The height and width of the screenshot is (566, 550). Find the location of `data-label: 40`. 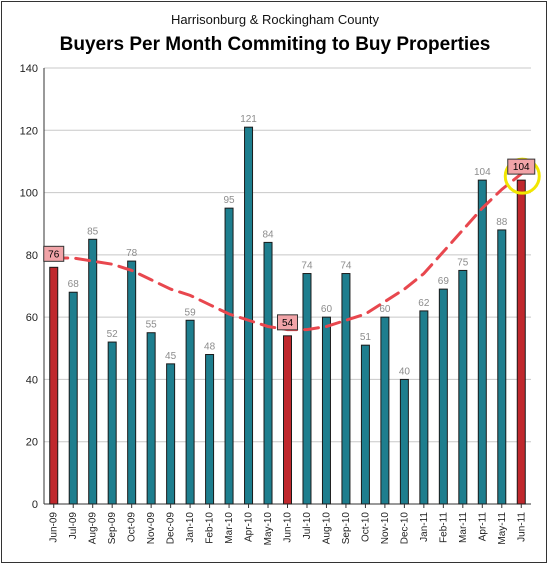

data-label: 40 is located at coordinates (405, 371).